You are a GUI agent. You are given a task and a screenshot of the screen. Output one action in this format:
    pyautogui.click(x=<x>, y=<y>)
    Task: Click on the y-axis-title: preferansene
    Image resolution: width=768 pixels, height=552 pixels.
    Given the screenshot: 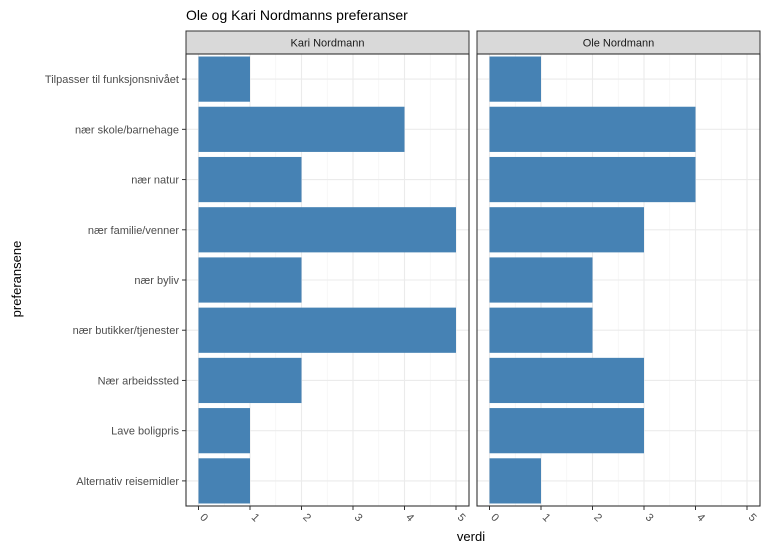 What is the action you would take?
    pyautogui.click(x=16, y=279)
    